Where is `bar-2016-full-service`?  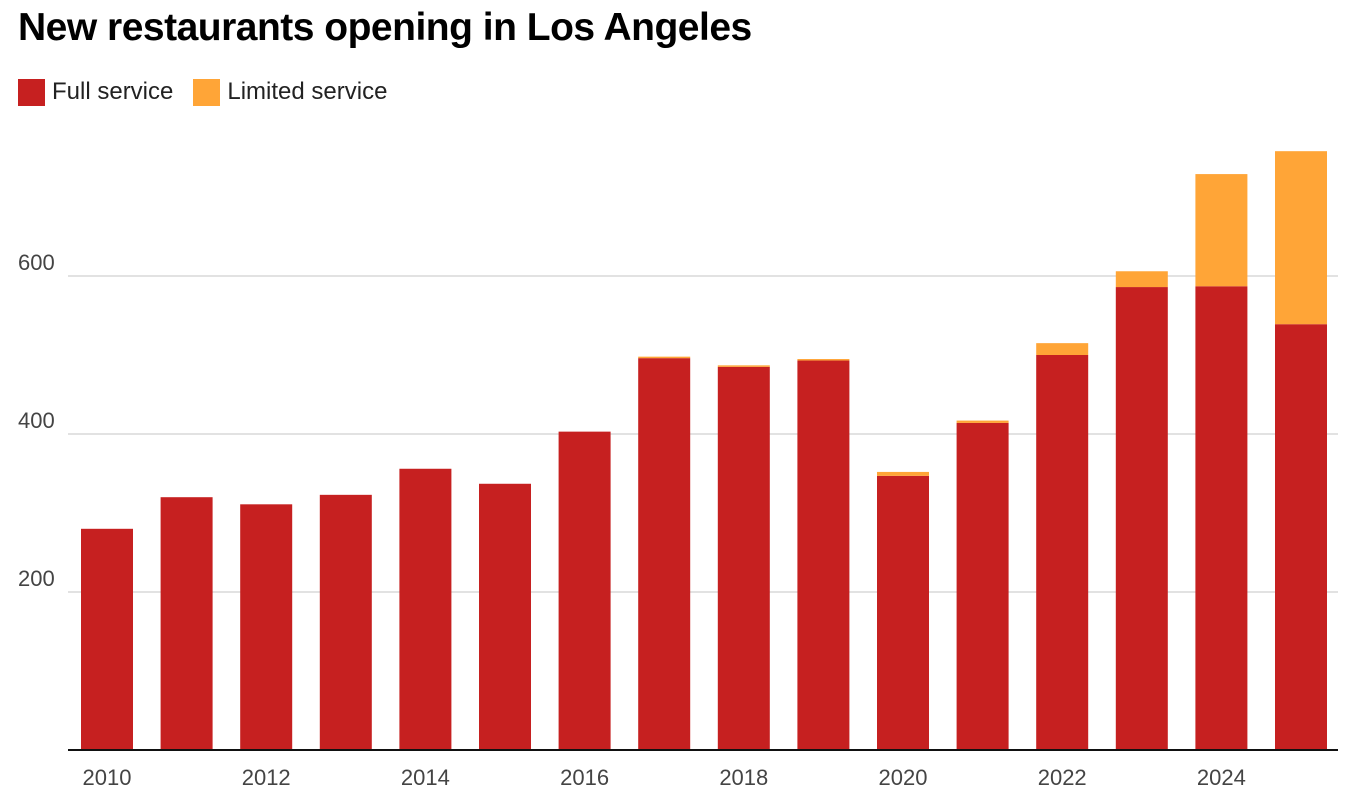 bar-2016-full-service is located at coordinates (584, 590).